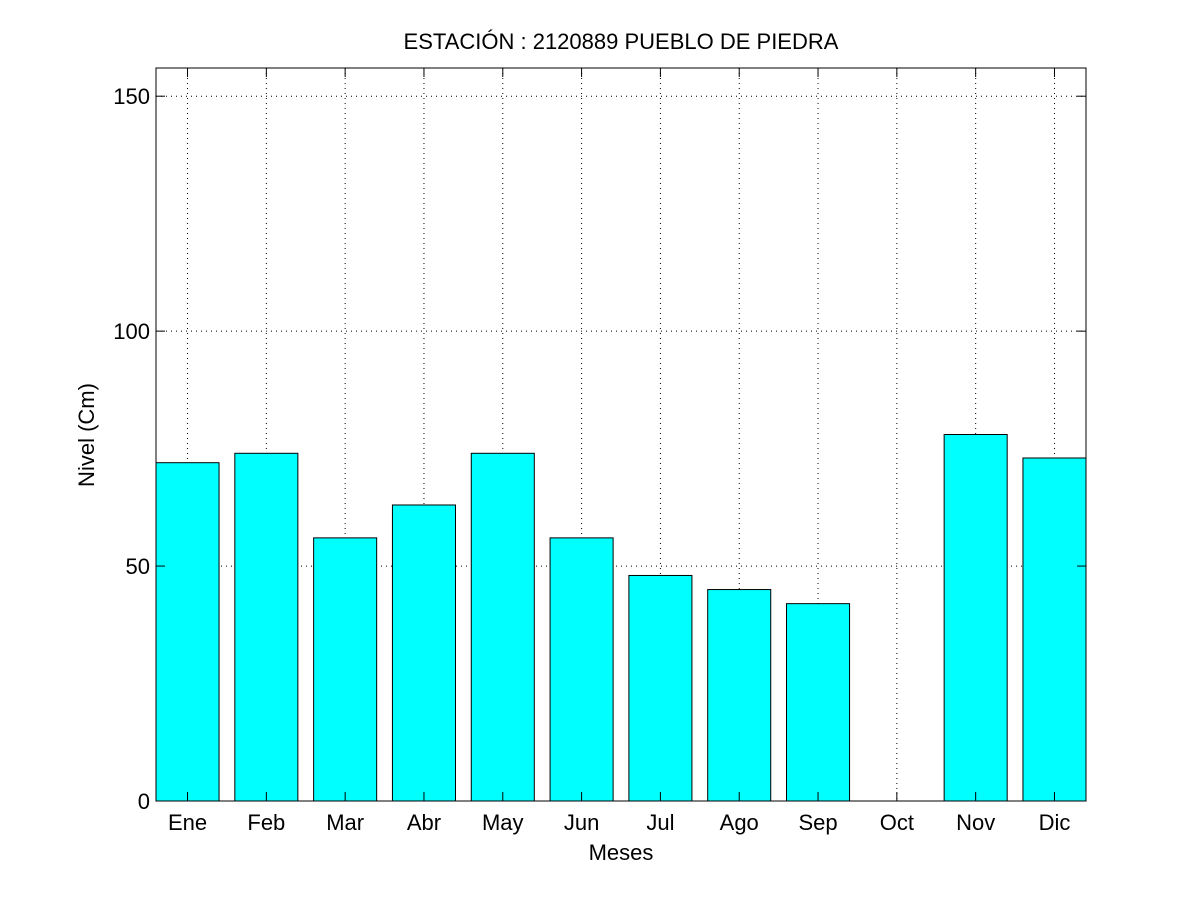  I want to click on x-tick-label: Dic, so click(1055, 822).